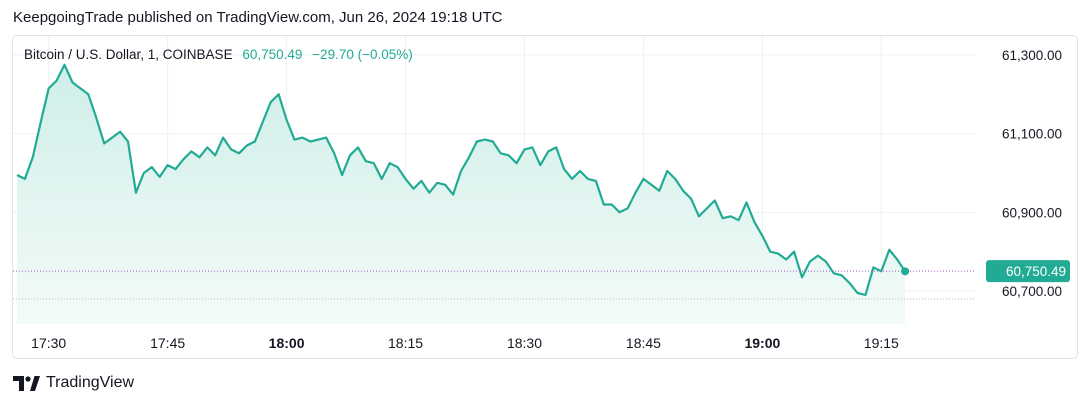 The width and height of the screenshot is (1090, 407). What do you see at coordinates (128, 54) in the screenshot?
I see `legend-symbol: Bitcoin / U.S. Dollar, 1, COINBASE` at bounding box center [128, 54].